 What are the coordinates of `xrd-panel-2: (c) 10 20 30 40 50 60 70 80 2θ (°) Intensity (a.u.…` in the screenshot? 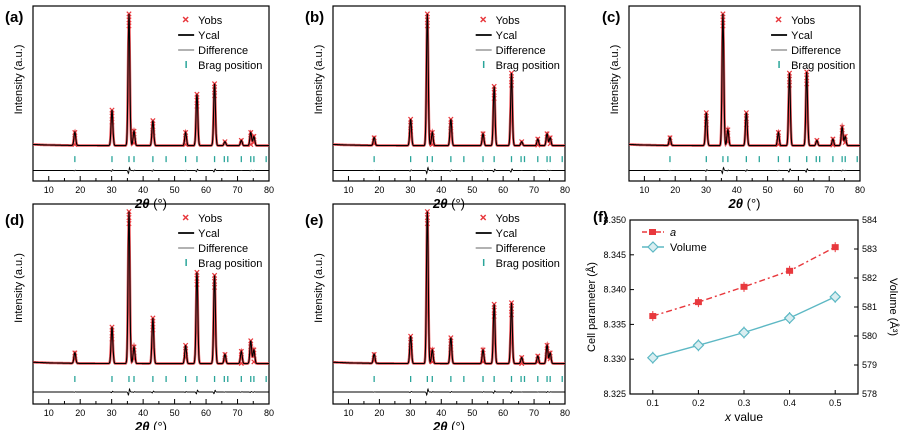 It's located at (733, 108).